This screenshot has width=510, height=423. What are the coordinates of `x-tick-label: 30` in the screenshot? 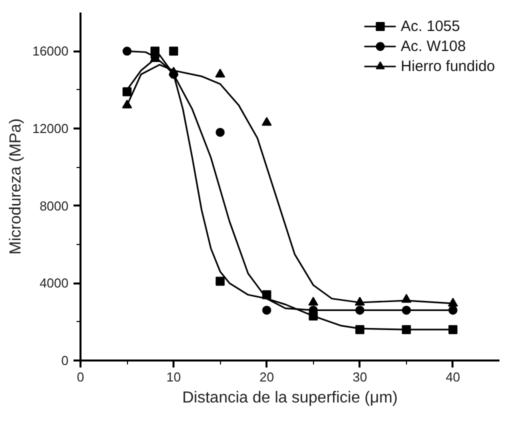 It's located at (360, 377).